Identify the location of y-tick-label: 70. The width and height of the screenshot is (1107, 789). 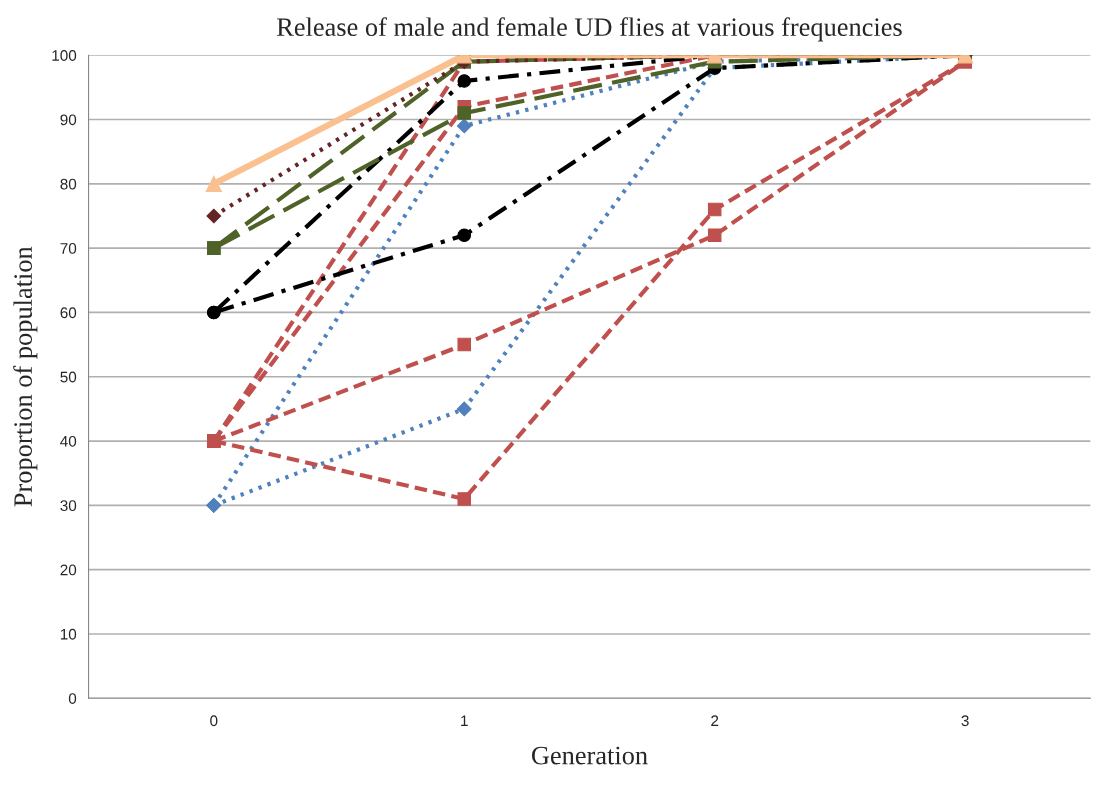
(68, 248).